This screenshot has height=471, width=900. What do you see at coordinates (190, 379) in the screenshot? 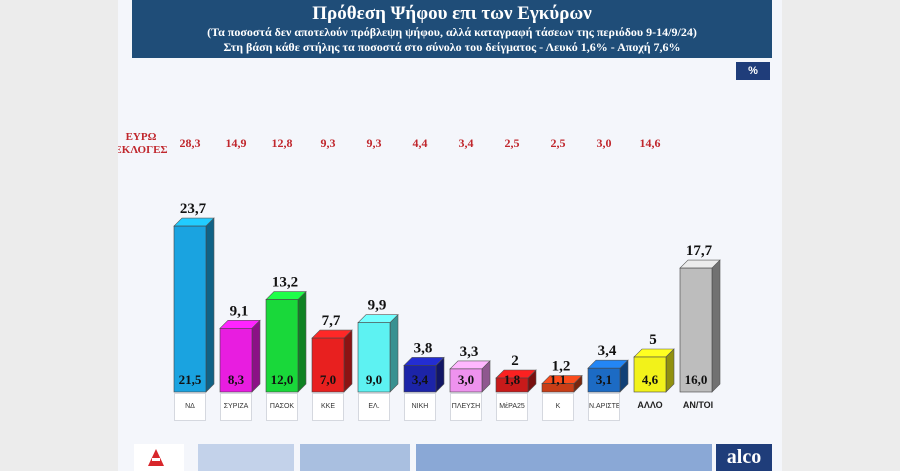
I see `bar-base-label: 21,5` at bounding box center [190, 379].